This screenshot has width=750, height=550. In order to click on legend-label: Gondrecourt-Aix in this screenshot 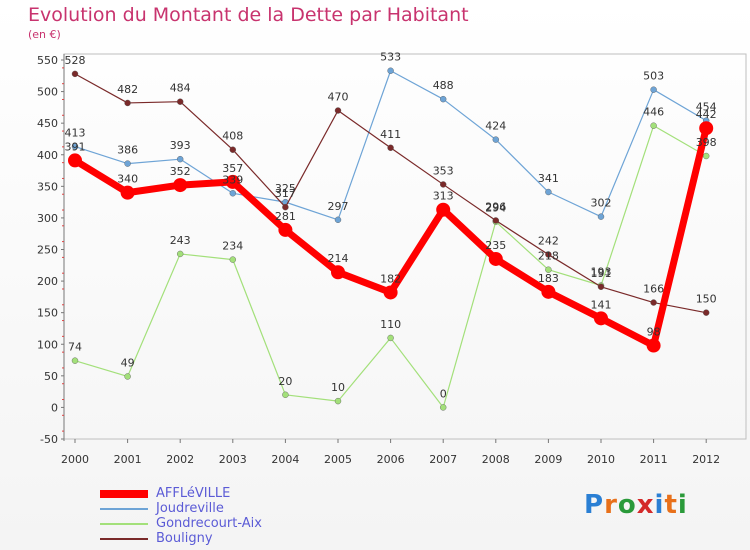, I will do `click(209, 523)`.